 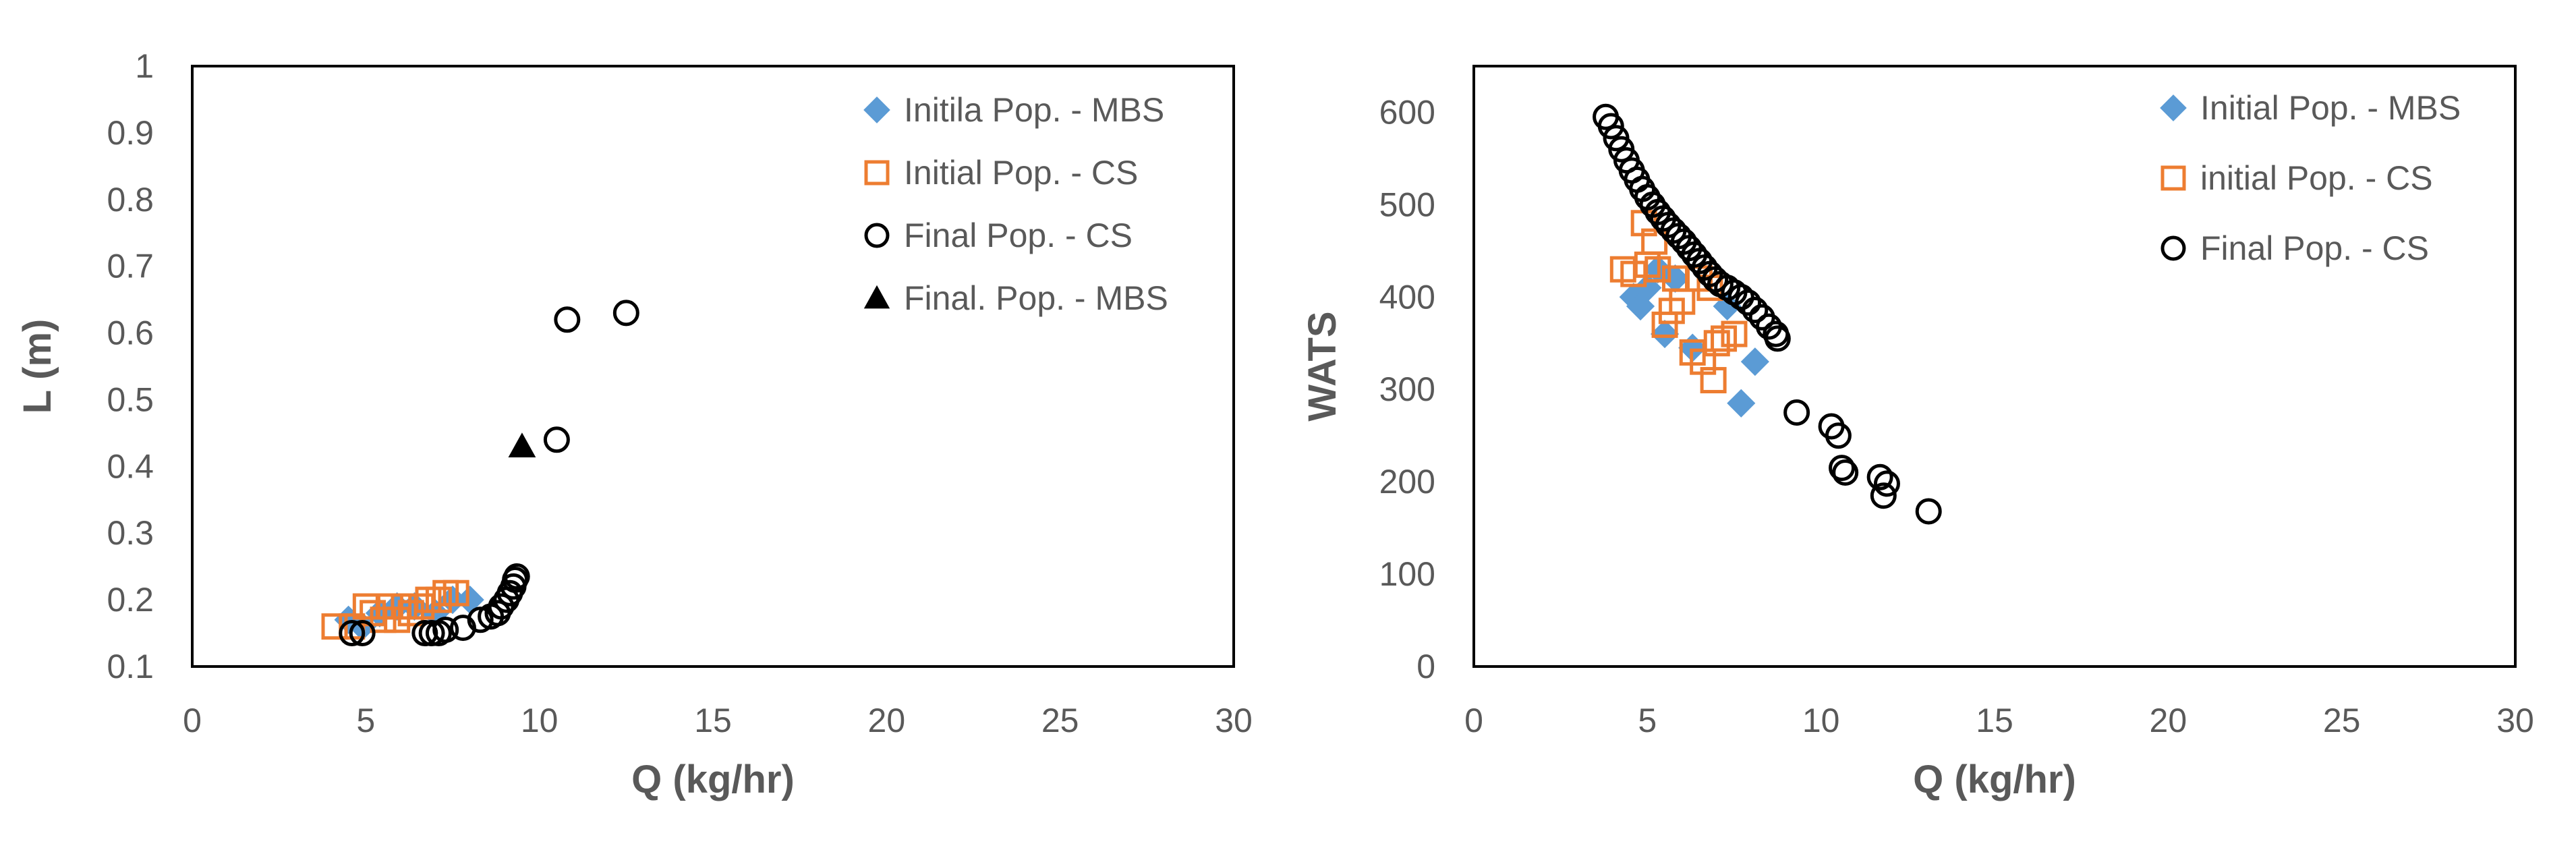 I want to click on legend-label: Initial Pop. - MBS, so click(x=2330, y=108).